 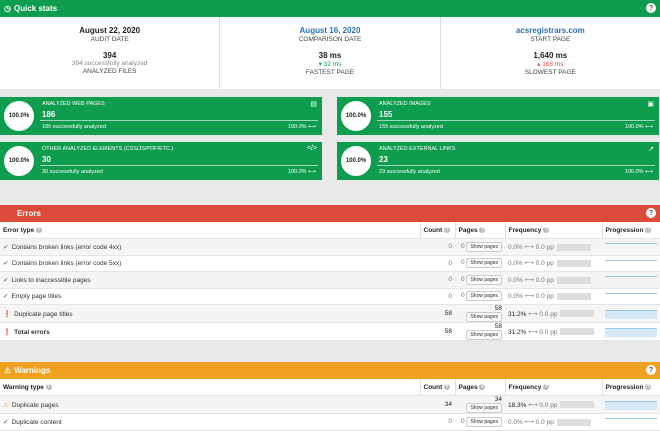 What do you see at coordinates (9, 213) in the screenshot?
I see `alert-icon: ❗` at bounding box center [9, 213].